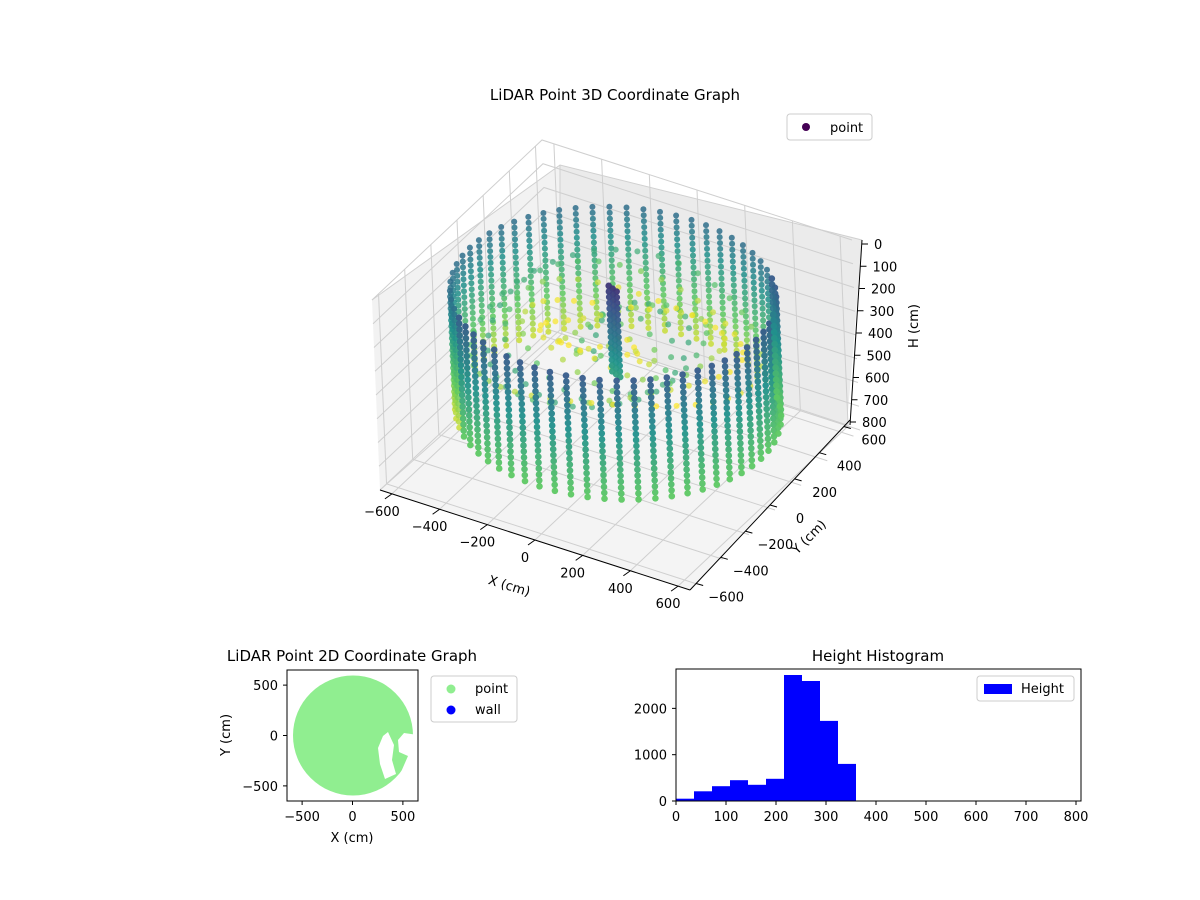 This screenshot has width=1200, height=900. I want to click on x-tick-3d, so click(436, 511).